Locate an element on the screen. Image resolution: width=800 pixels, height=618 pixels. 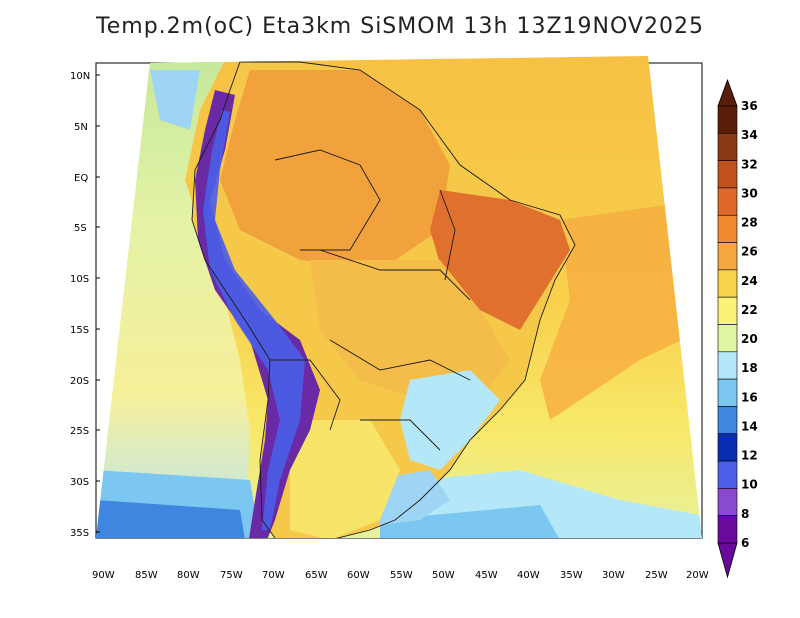
lon-label-75w: 75W is located at coordinates (231, 575).